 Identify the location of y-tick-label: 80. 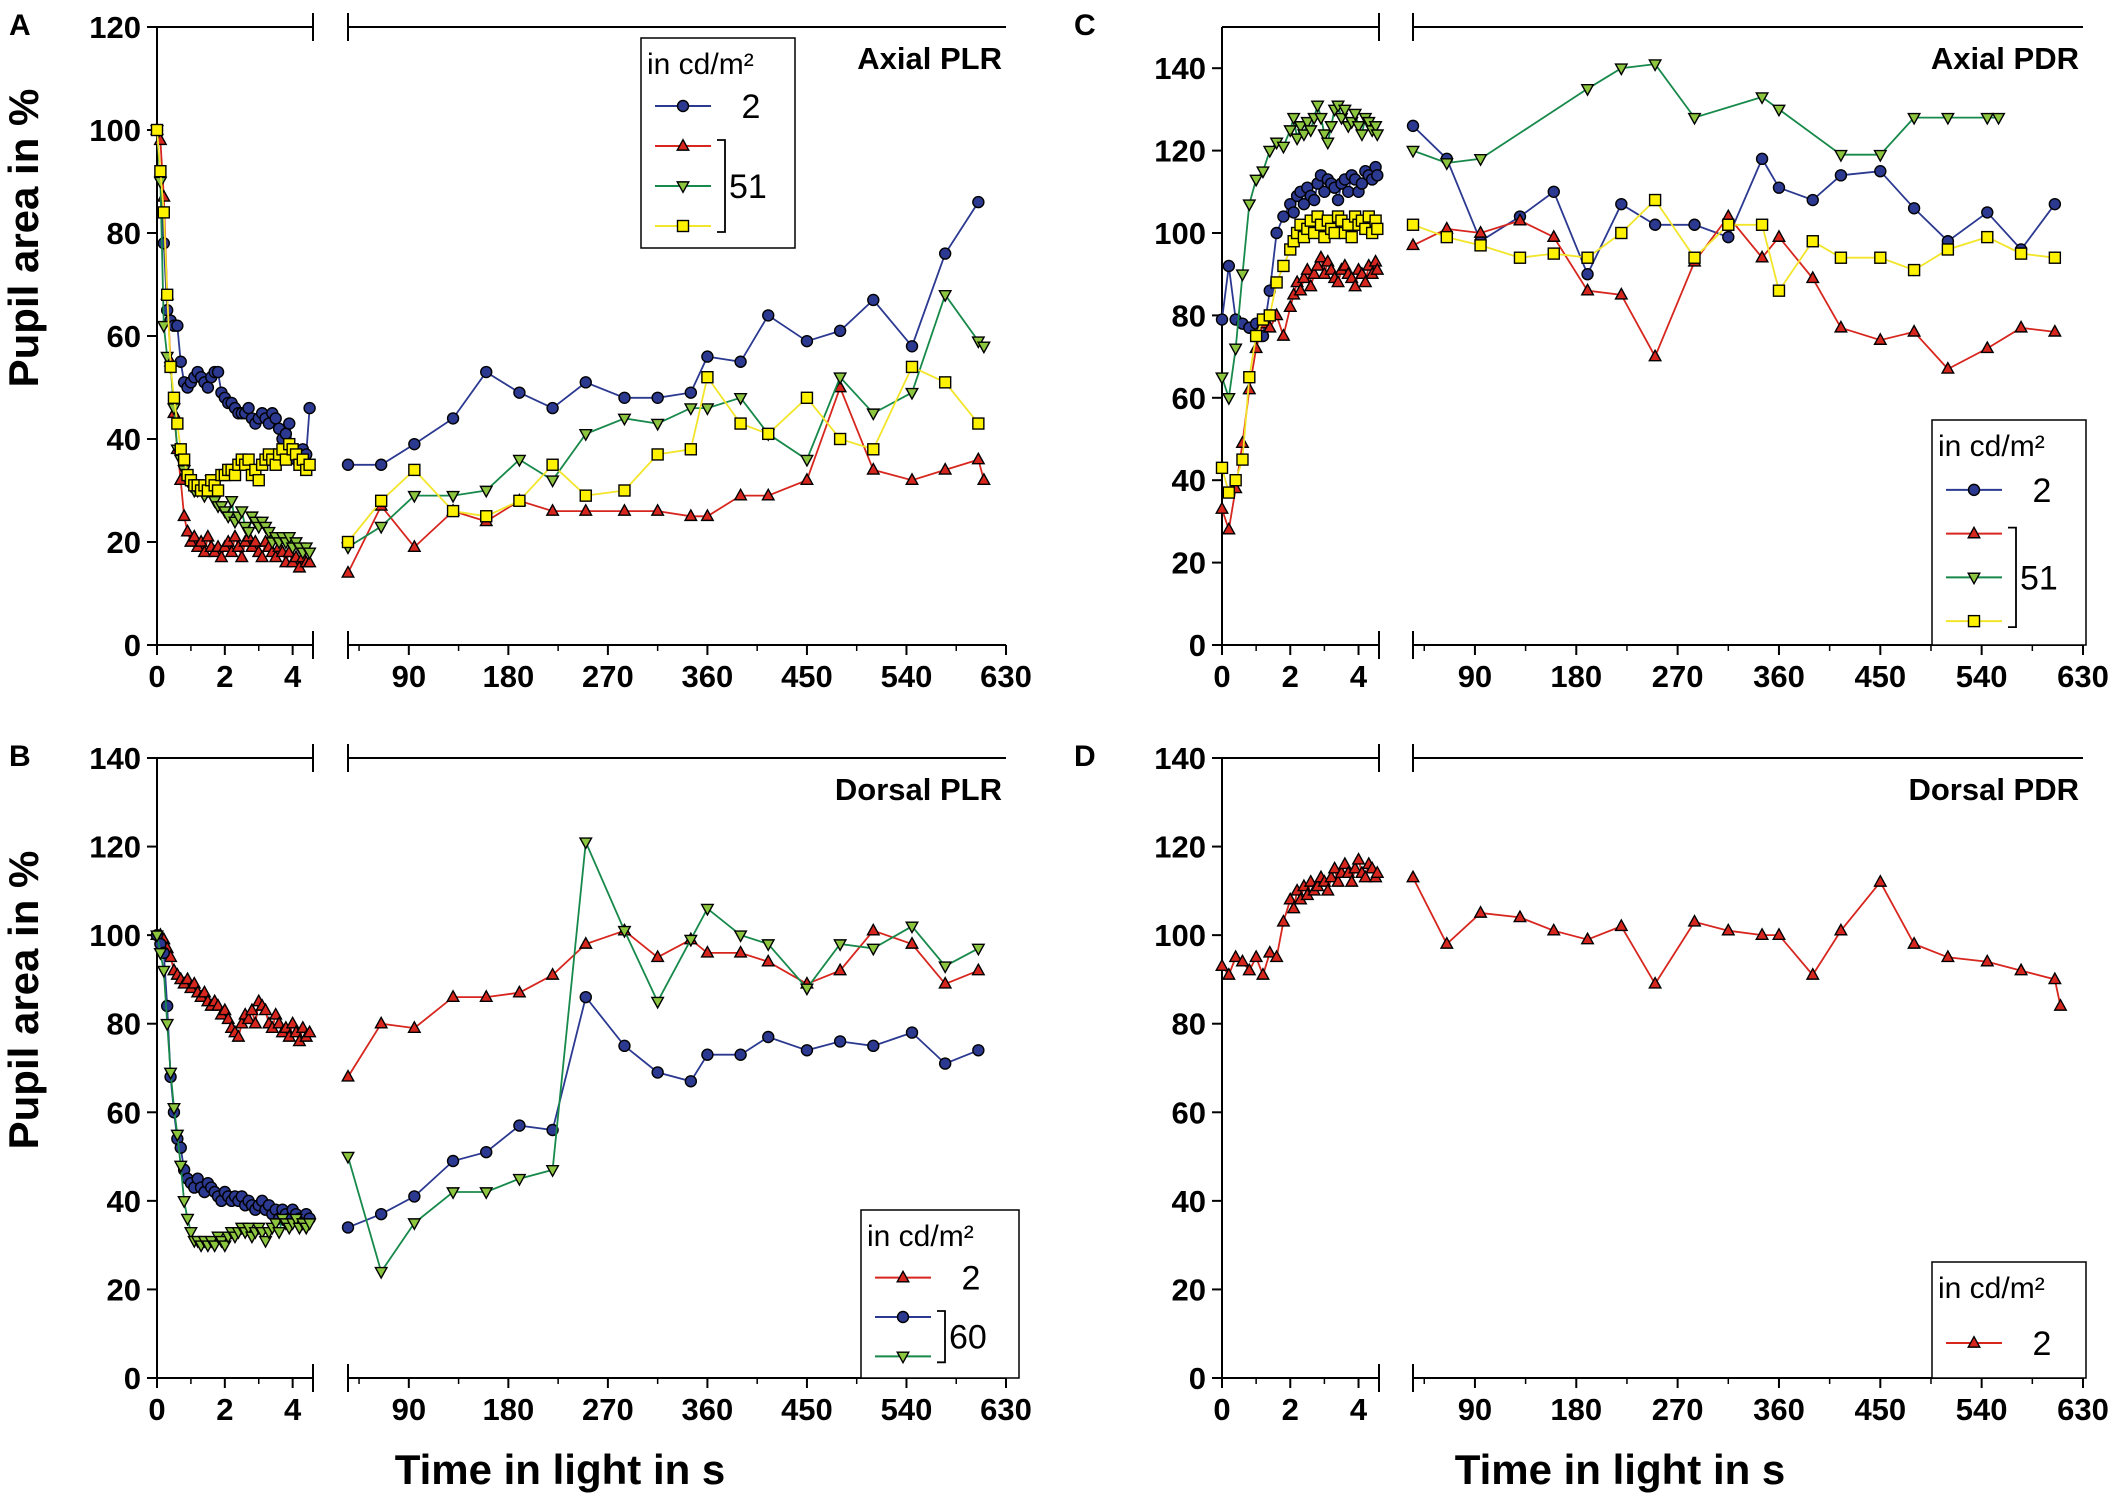
(1189, 1024).